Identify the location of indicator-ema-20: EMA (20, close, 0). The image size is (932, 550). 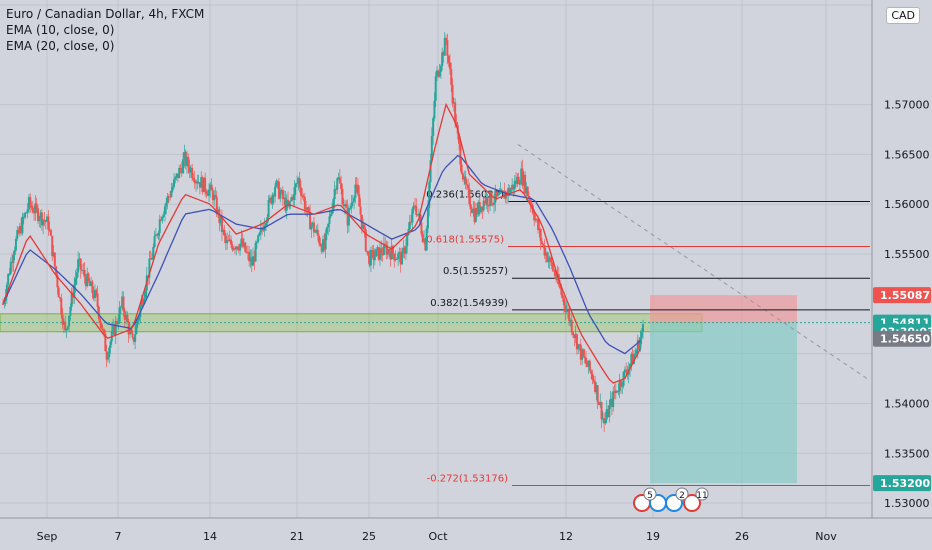
(60, 46).